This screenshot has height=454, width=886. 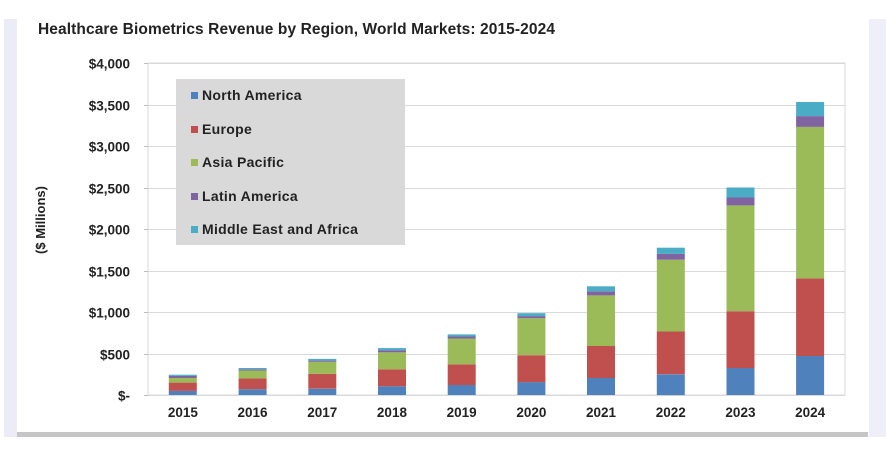 I want to click on x-tick-label: 2022, so click(x=671, y=412).